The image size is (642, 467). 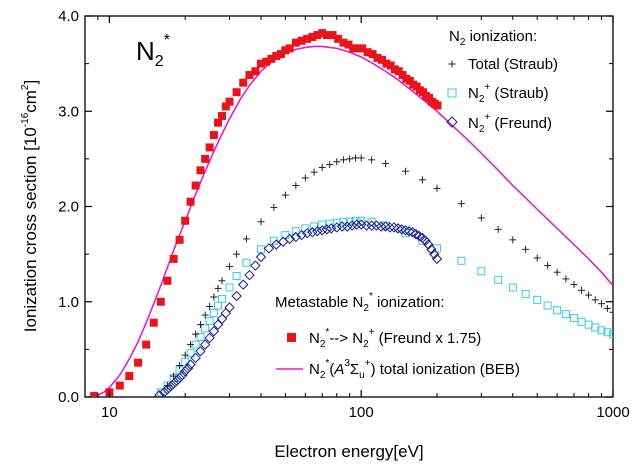 I want to click on y-tick-label: 4.0, so click(x=68, y=16).